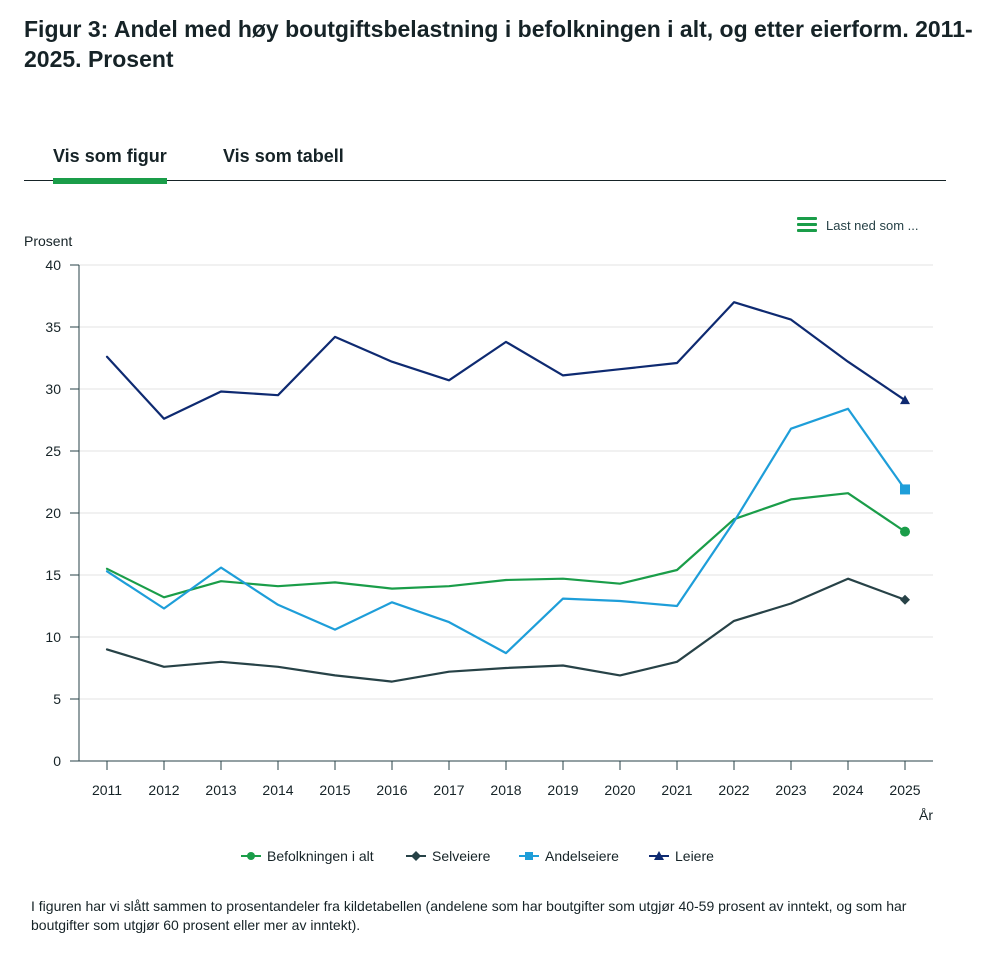 The width and height of the screenshot is (1003, 953). What do you see at coordinates (506, 630) in the screenshot?
I see `series-line-selveiere` at bounding box center [506, 630].